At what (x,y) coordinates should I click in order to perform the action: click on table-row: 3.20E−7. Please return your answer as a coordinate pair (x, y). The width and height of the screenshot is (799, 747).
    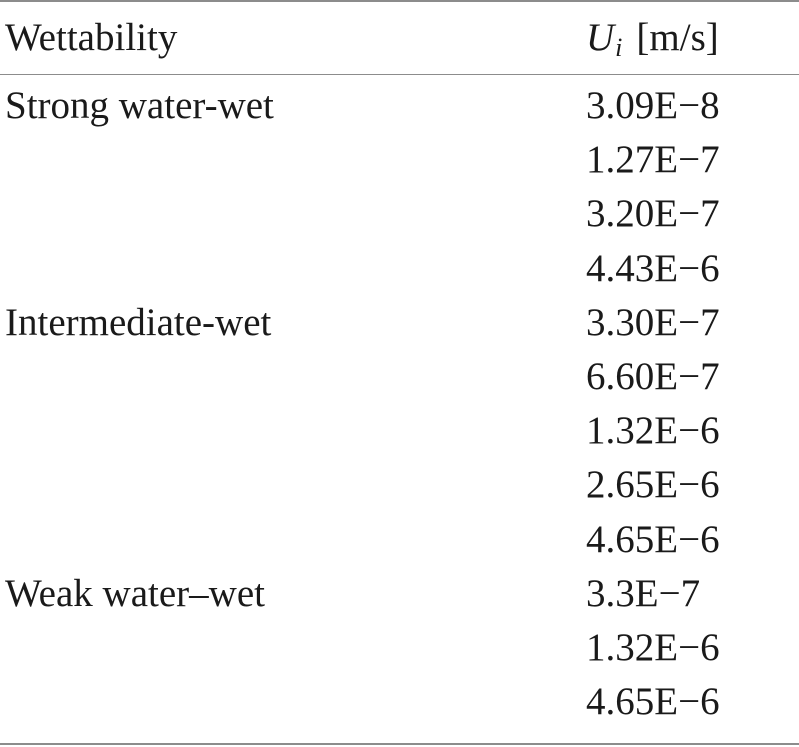
    Looking at the image, I should click on (399, 217).